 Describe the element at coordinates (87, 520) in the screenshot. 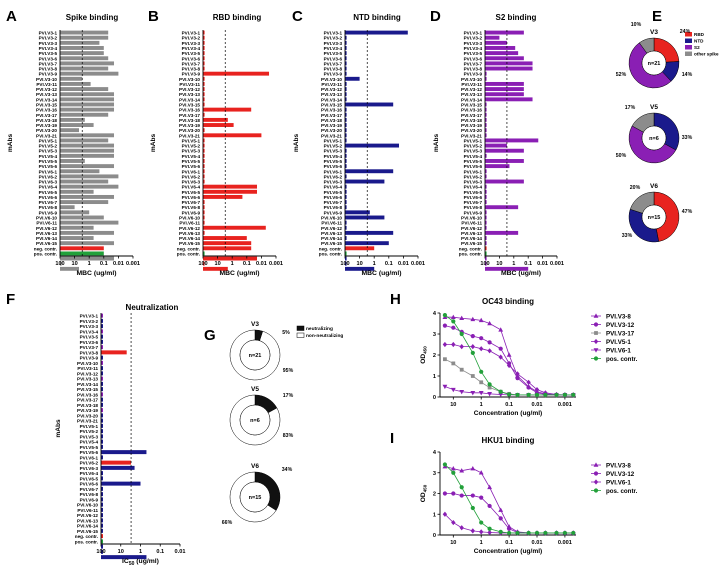

I see `row-label: PVI.V6-13` at that location.